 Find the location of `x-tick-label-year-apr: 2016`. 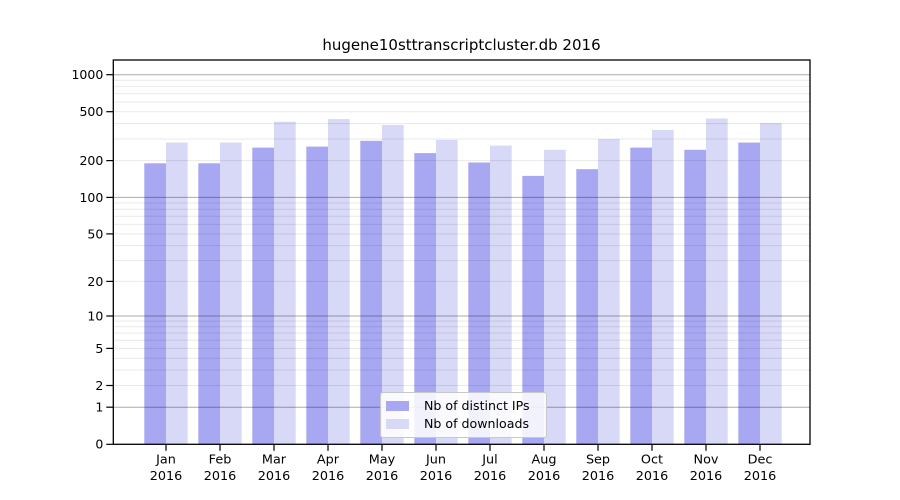

x-tick-label-year-apr: 2016 is located at coordinates (328, 476).